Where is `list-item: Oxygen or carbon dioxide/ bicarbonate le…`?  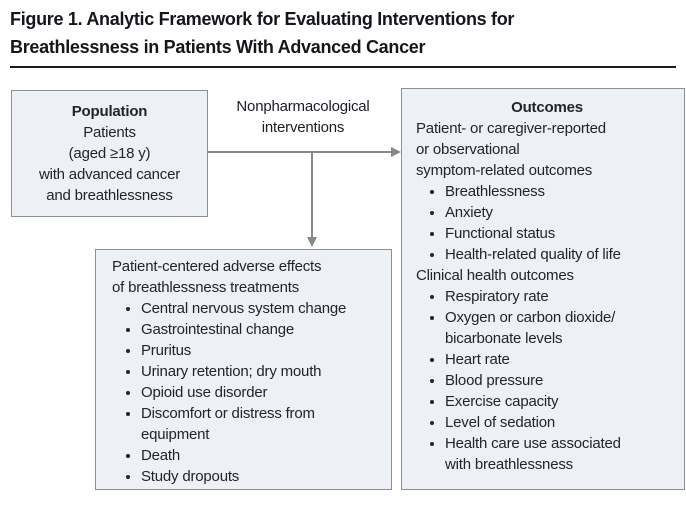 list-item: Oxygen or carbon dioxide/ bicarbonate le… is located at coordinates (561, 328).